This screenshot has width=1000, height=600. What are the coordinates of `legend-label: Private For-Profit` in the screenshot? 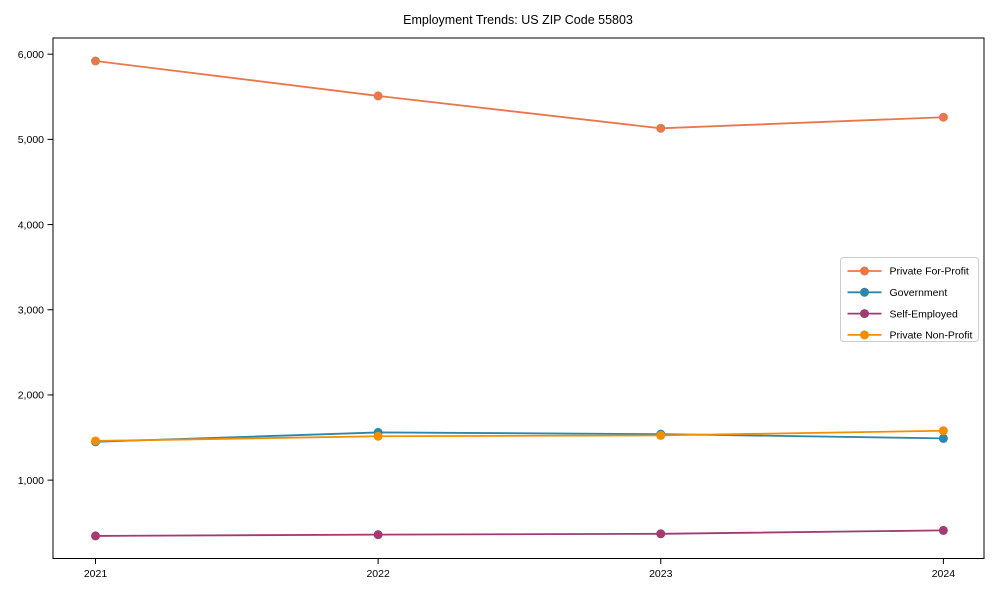 It's located at (929, 272).